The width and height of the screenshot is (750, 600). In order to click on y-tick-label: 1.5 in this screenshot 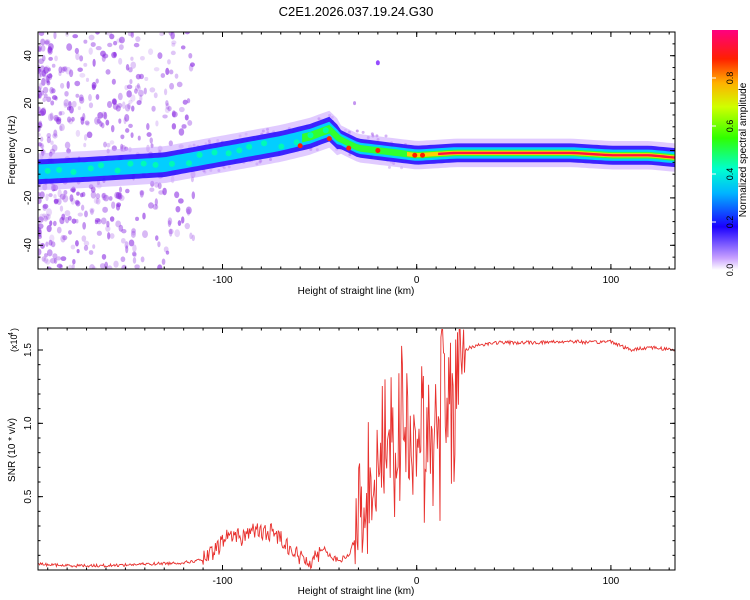, I will do `click(28, 350)`.